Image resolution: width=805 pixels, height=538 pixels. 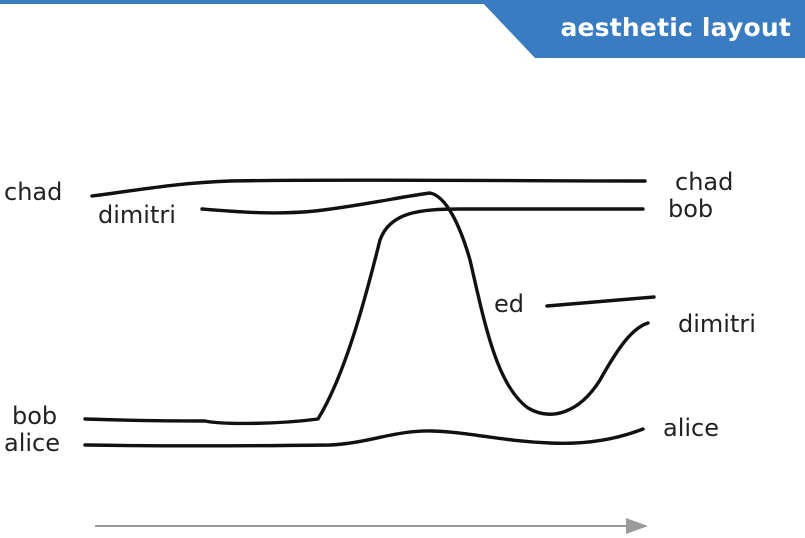 What do you see at coordinates (600, 301) in the screenshot?
I see `strand-ed` at bounding box center [600, 301].